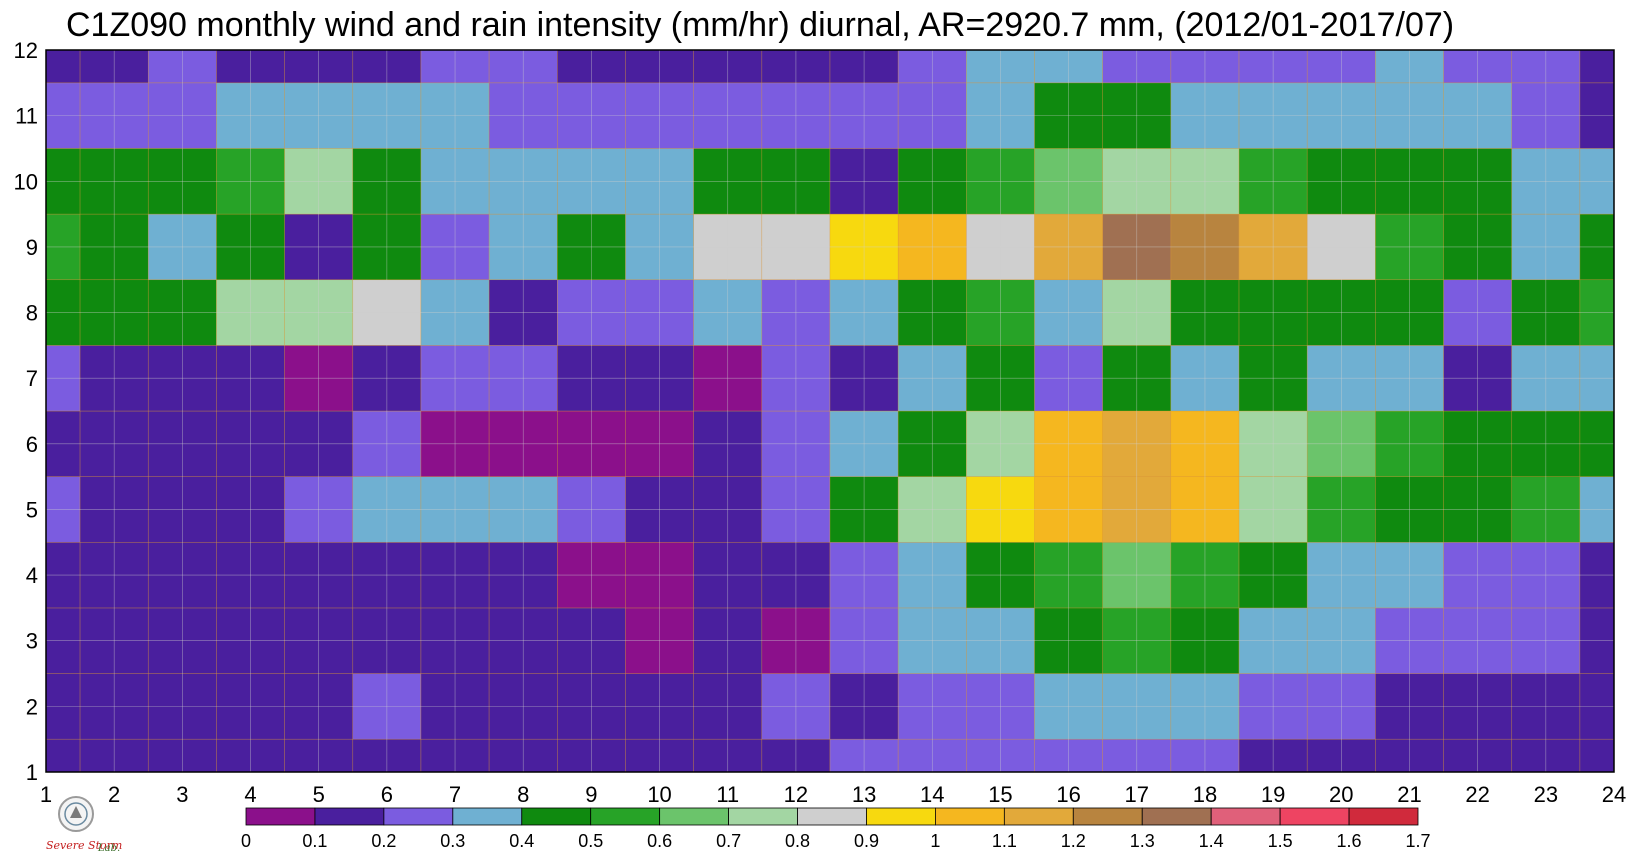 The image size is (1640, 861). What do you see at coordinates (32, 444) in the screenshot?
I see `y-tick-label: 6` at bounding box center [32, 444].